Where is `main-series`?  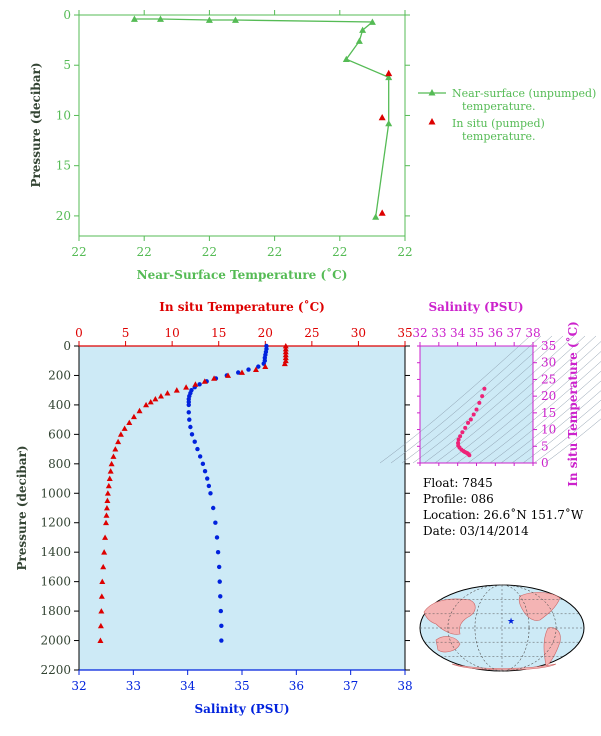 main-series is located at coordinates (193, 493).